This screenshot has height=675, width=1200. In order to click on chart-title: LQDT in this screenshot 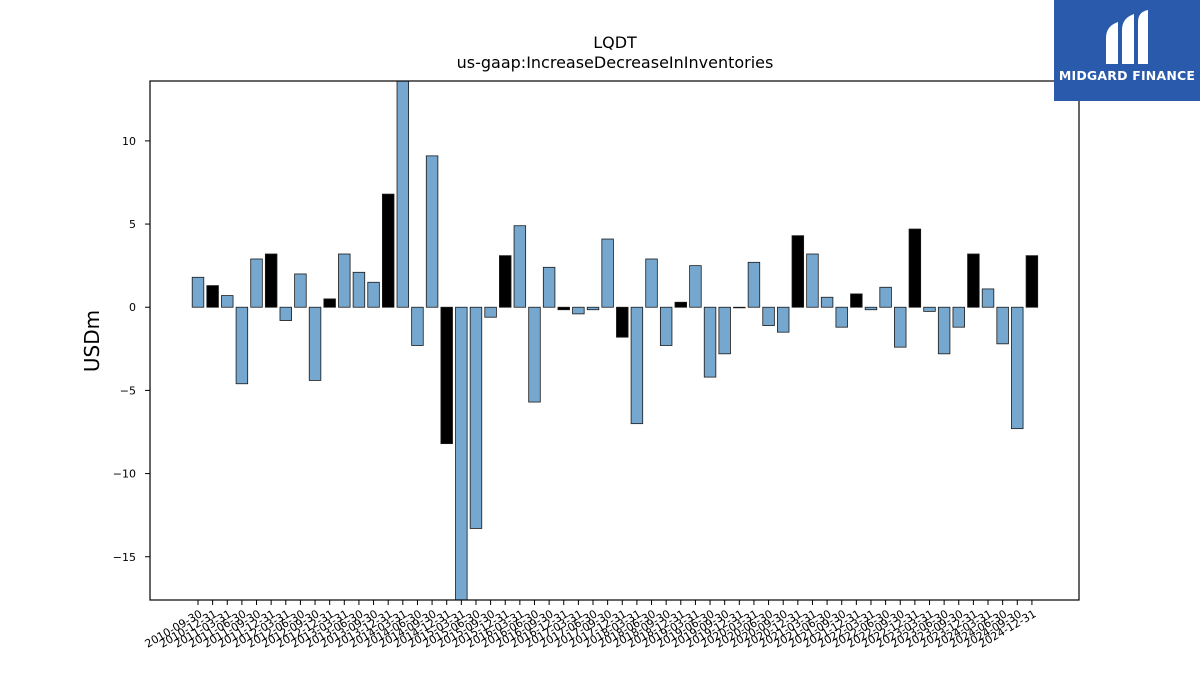, I will do `click(615, 42)`.